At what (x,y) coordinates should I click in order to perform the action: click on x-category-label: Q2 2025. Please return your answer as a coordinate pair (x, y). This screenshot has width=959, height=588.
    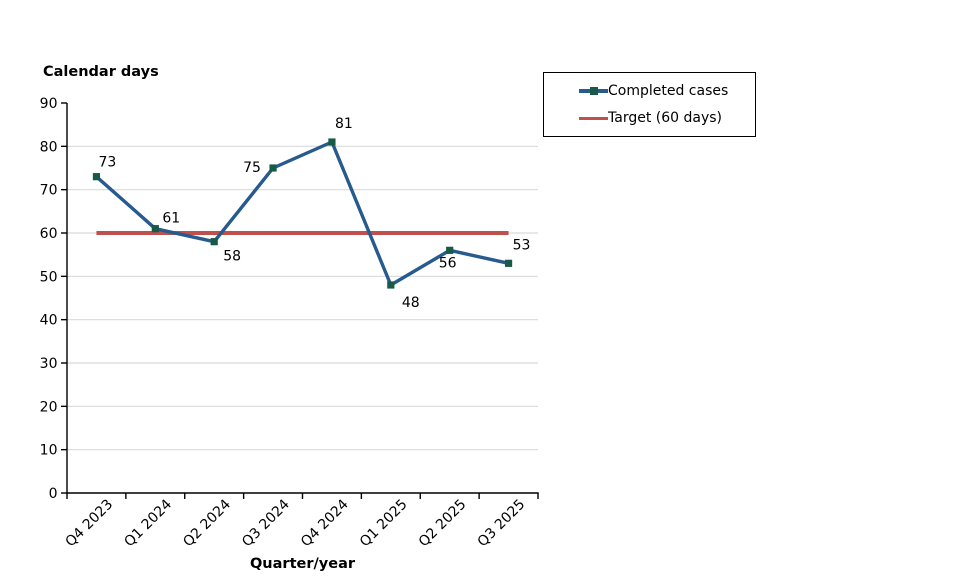
    Looking at the image, I should click on (443, 524).